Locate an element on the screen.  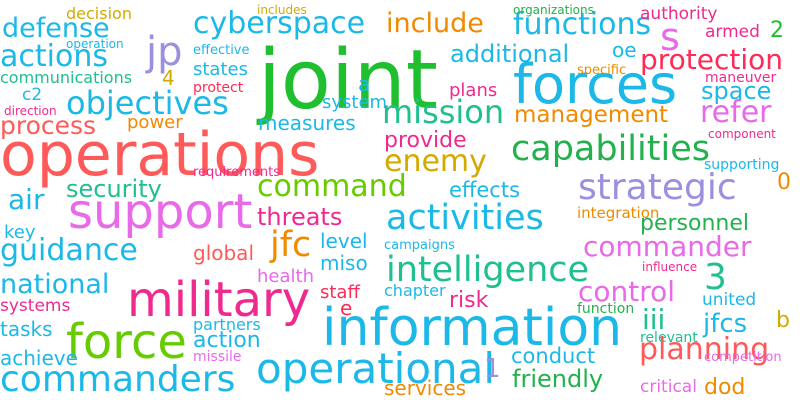
word-1: 1 is located at coordinates (492, 369).